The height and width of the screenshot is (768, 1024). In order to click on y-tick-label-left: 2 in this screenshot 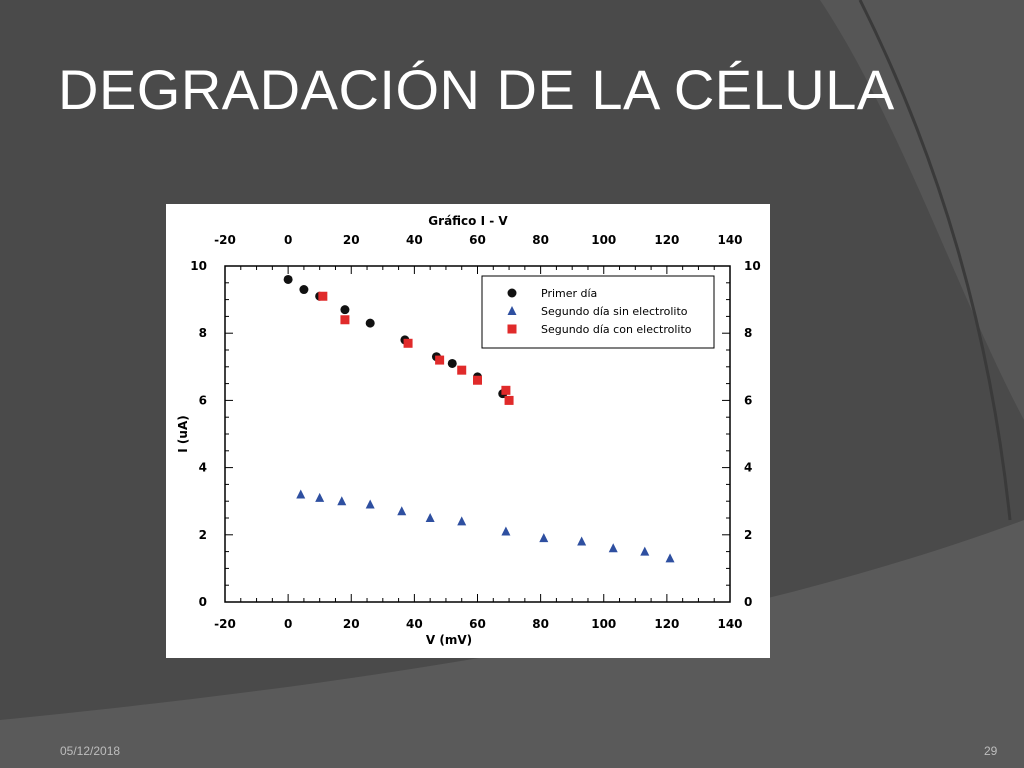, I will do `click(203, 535)`.